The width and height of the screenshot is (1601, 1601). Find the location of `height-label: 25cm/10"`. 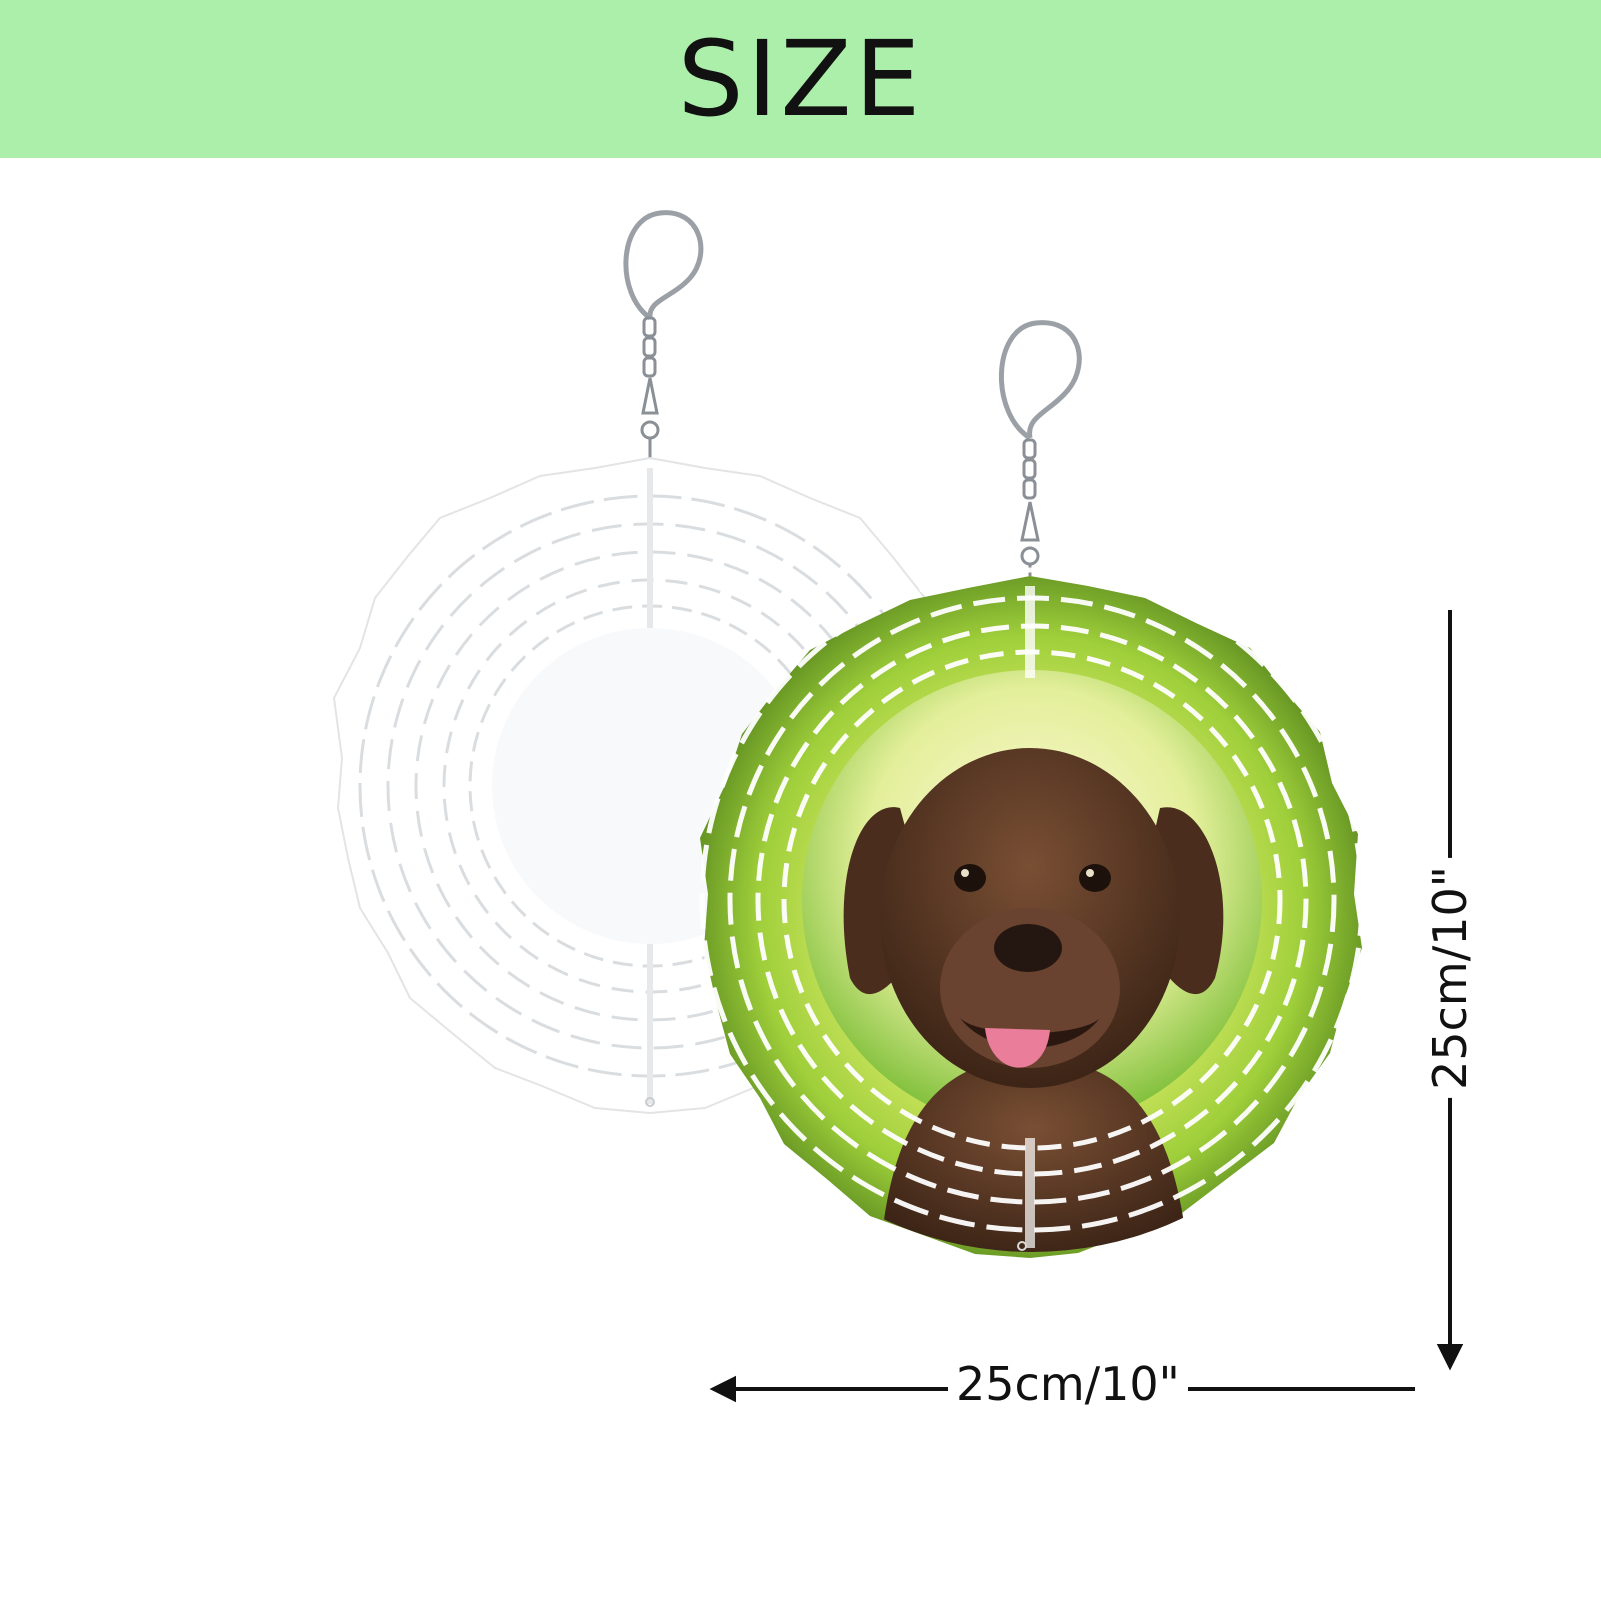

height-label: 25cm/10" is located at coordinates (1450, 978).